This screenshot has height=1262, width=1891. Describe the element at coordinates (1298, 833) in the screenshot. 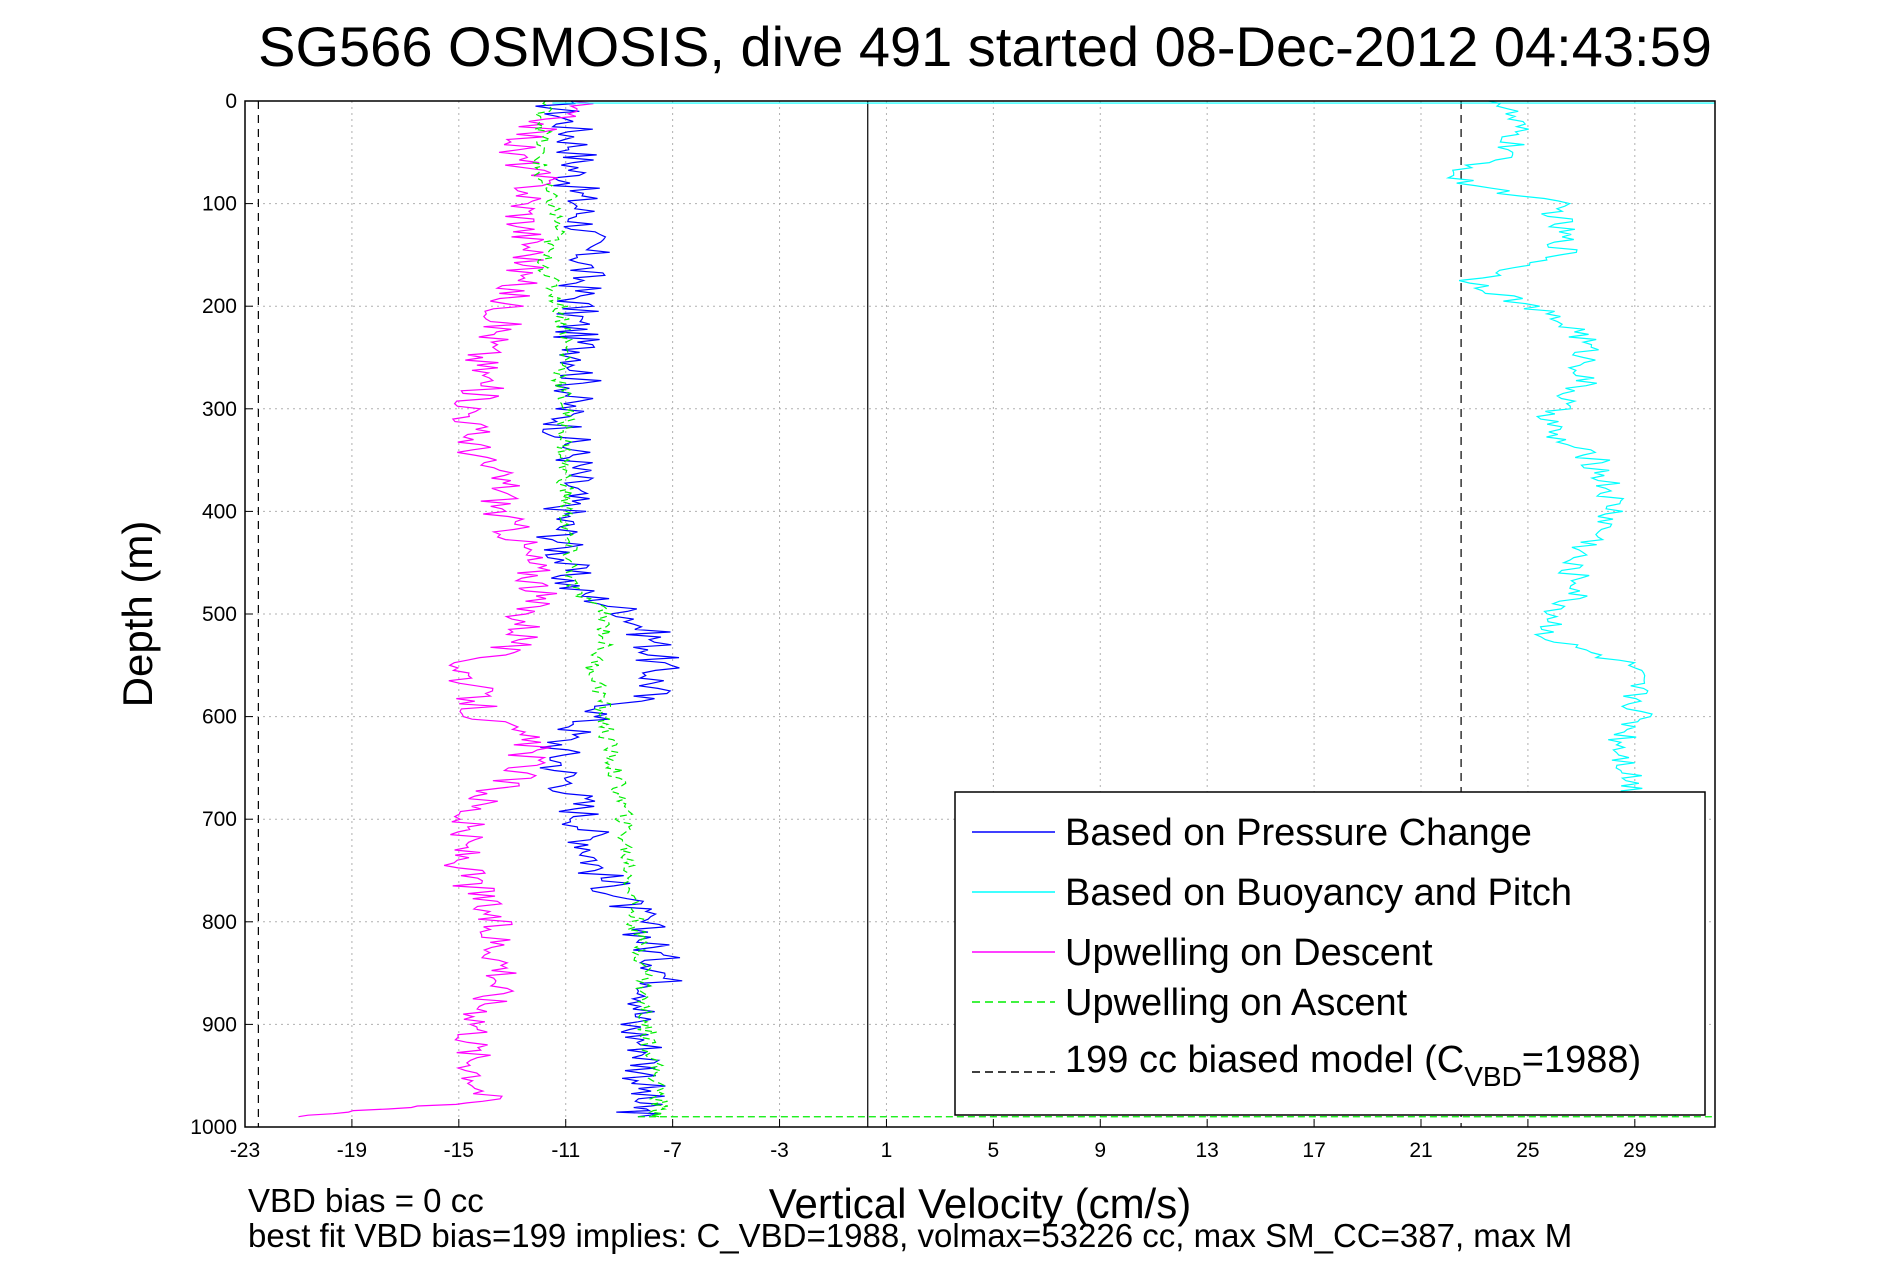

I see `legend-label-pressure: Based on Pressure Change` at that location.